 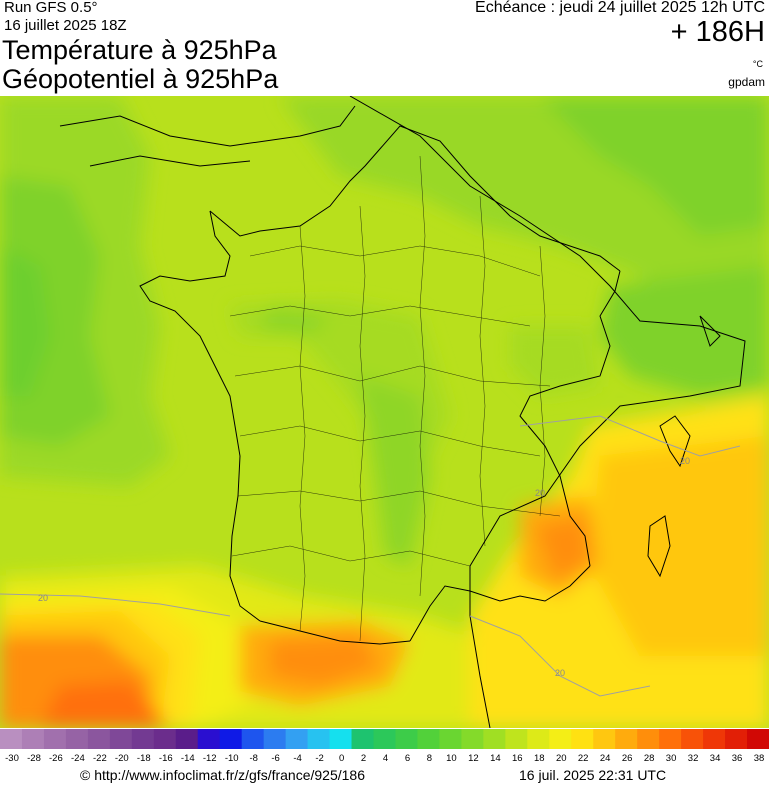 I want to click on color-scale-tick: 6, so click(x=407, y=758).